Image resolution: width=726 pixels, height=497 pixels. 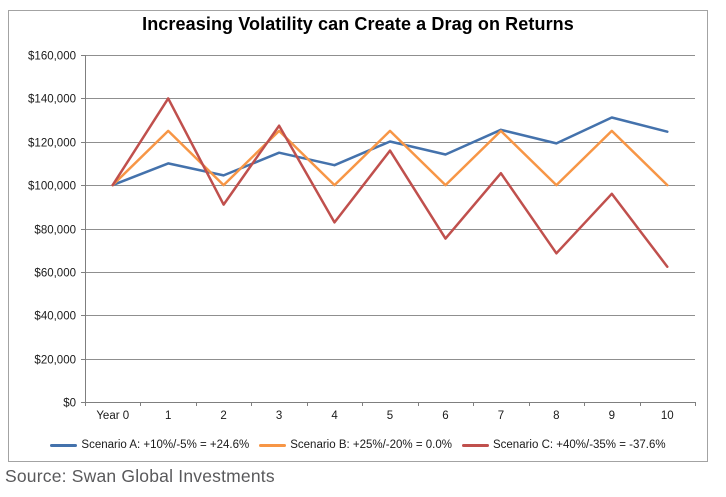 I want to click on y-tick-label: $160,000, so click(x=52, y=57).